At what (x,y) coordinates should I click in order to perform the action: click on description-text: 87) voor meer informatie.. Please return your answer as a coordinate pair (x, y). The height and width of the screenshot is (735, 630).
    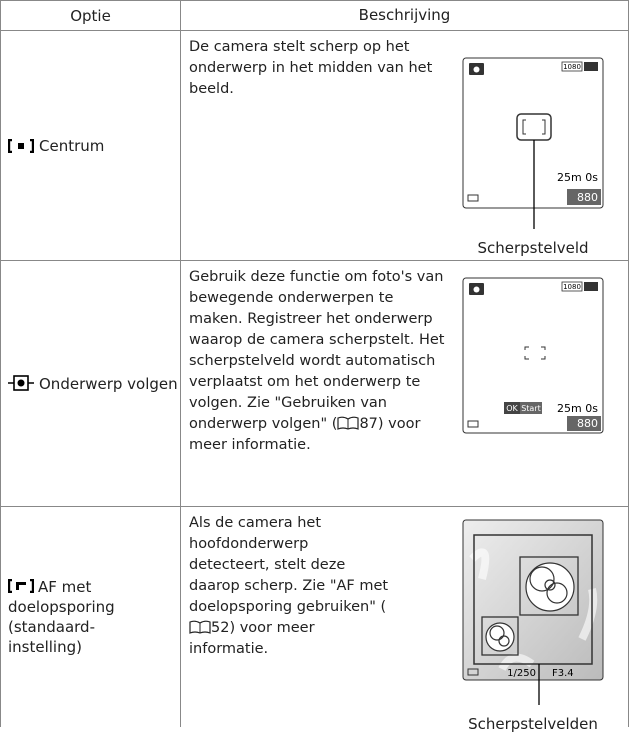
    Looking at the image, I should click on (305, 434).